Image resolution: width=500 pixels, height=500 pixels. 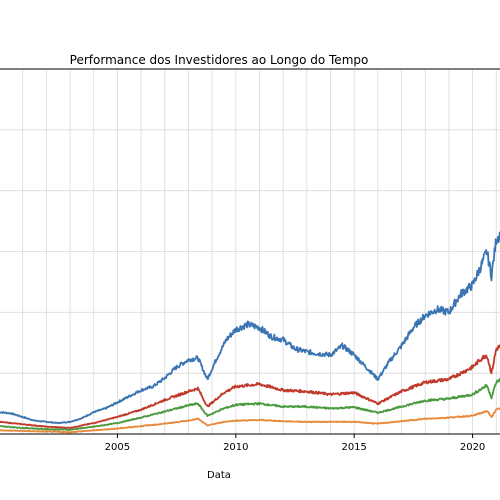 I want to click on x-tick-label: 2015, so click(x=353, y=447).